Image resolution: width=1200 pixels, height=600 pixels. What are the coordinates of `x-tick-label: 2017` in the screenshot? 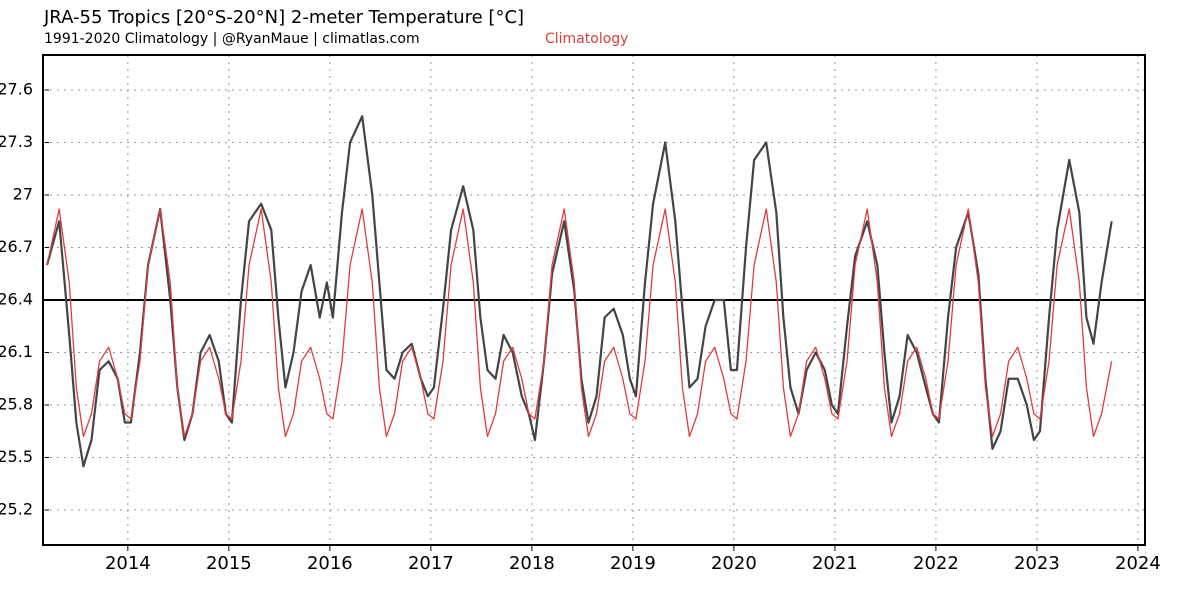 It's located at (431, 563).